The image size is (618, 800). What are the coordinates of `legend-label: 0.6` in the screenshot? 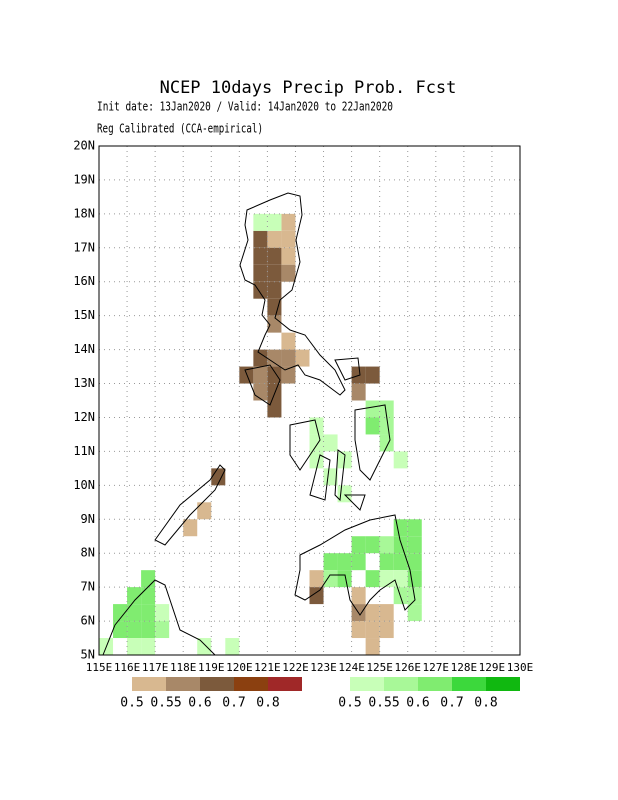 It's located at (199, 703).